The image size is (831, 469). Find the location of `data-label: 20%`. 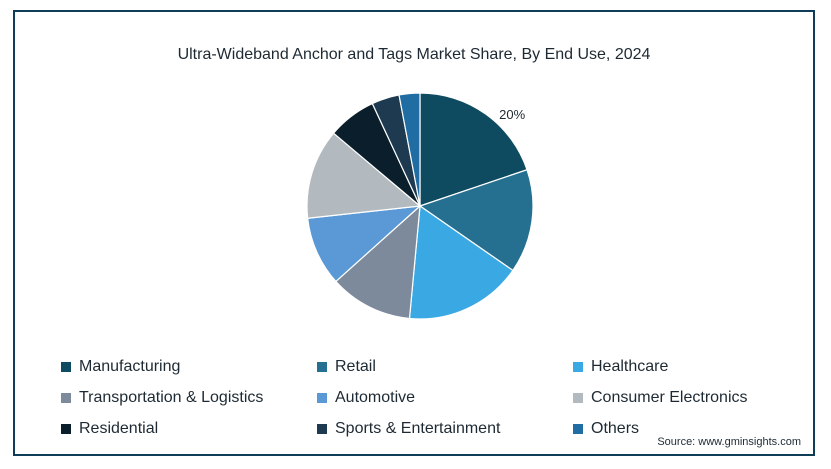

data-label: 20% is located at coordinates (512, 114).